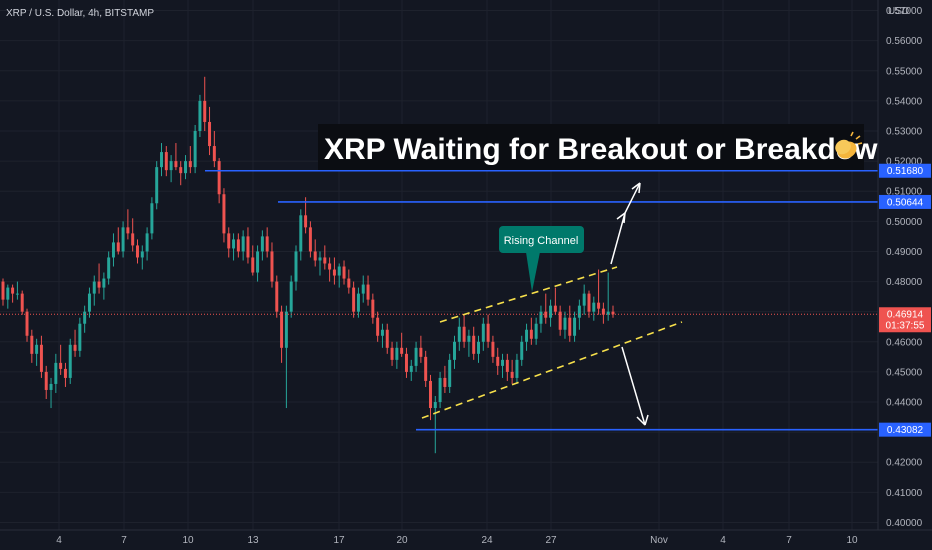 This screenshot has width=932, height=550. I want to click on level-badge: 0.51680, so click(905, 170).